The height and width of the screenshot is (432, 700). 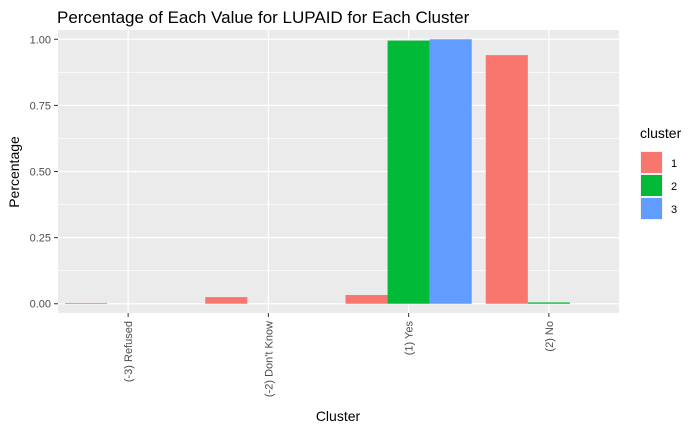 I want to click on y-tick-label: 0.00, so click(x=40, y=305).